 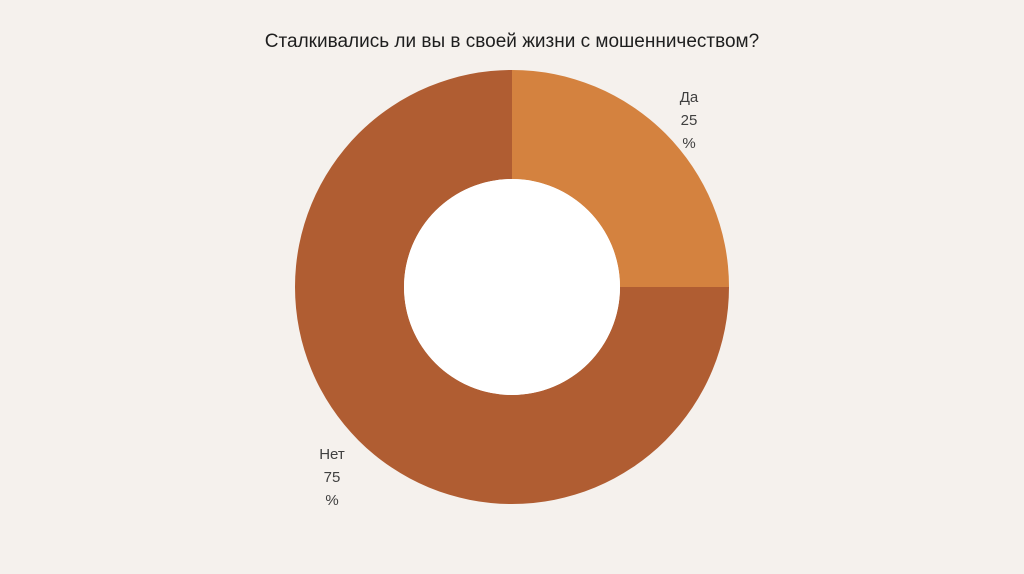 I want to click on slice-label-no: Нет 75 %, so click(x=332, y=477).